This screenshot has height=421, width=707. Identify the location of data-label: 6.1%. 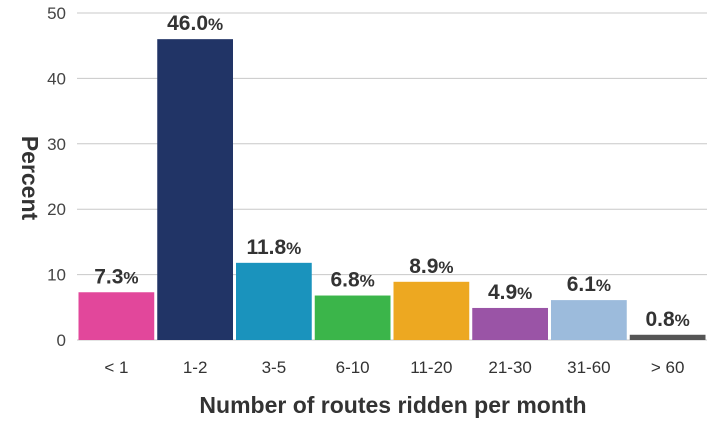
(589, 284).